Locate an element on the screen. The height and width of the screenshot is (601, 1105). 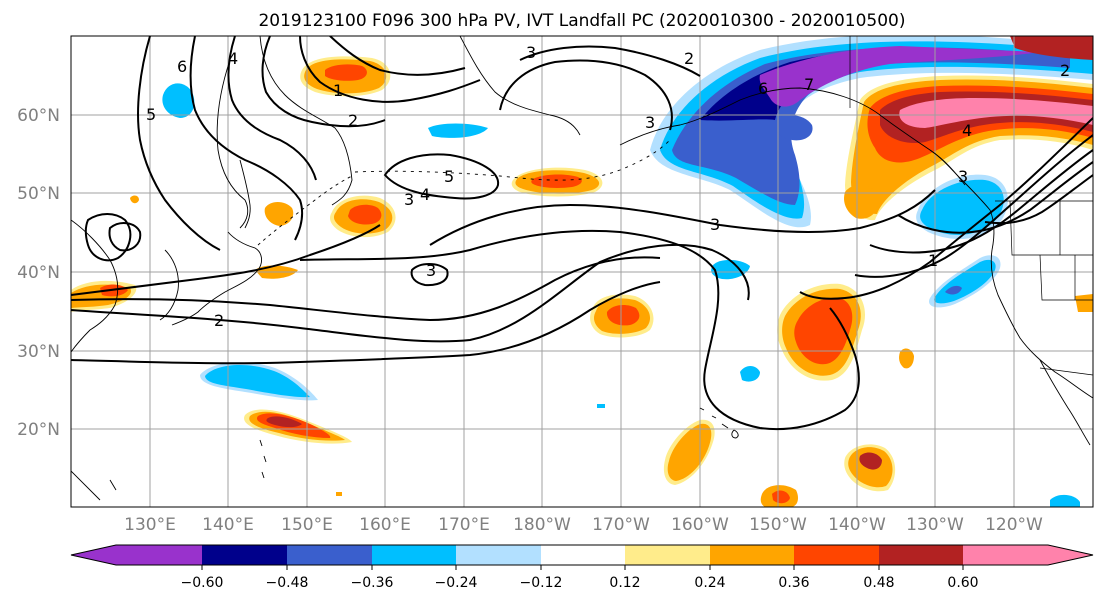
lon-label: 140°W is located at coordinates (857, 525).